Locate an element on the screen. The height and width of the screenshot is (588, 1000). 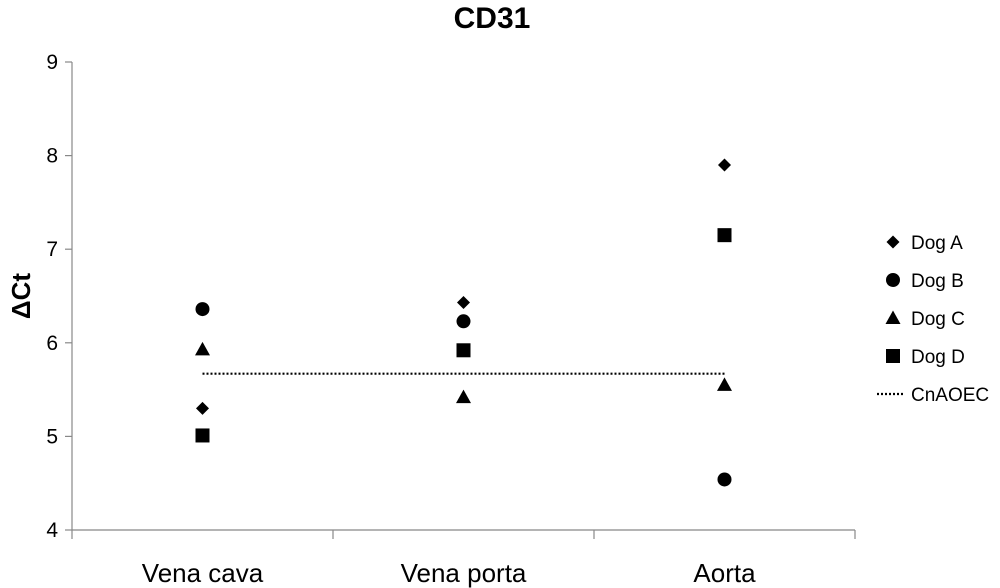
y-tick-label: 7 is located at coordinates (52, 249).